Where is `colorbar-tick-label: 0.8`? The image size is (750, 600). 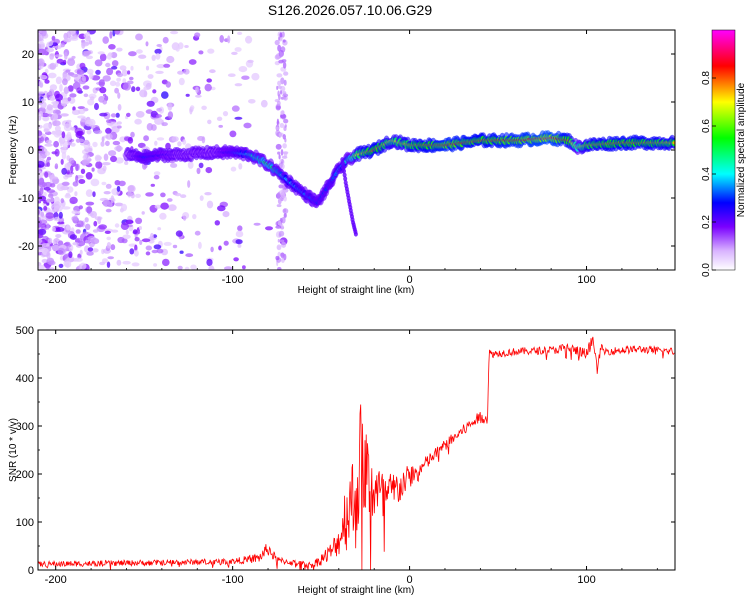 colorbar-tick-label: 0.8 is located at coordinates (706, 78).